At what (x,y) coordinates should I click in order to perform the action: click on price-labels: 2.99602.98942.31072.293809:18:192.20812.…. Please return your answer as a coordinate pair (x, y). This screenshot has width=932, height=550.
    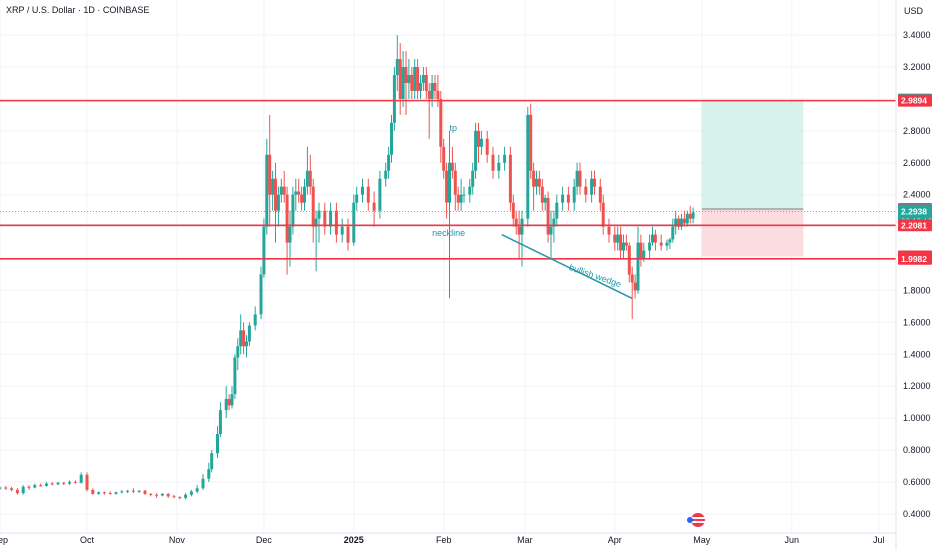
    Looking at the image, I should click on (915, 179).